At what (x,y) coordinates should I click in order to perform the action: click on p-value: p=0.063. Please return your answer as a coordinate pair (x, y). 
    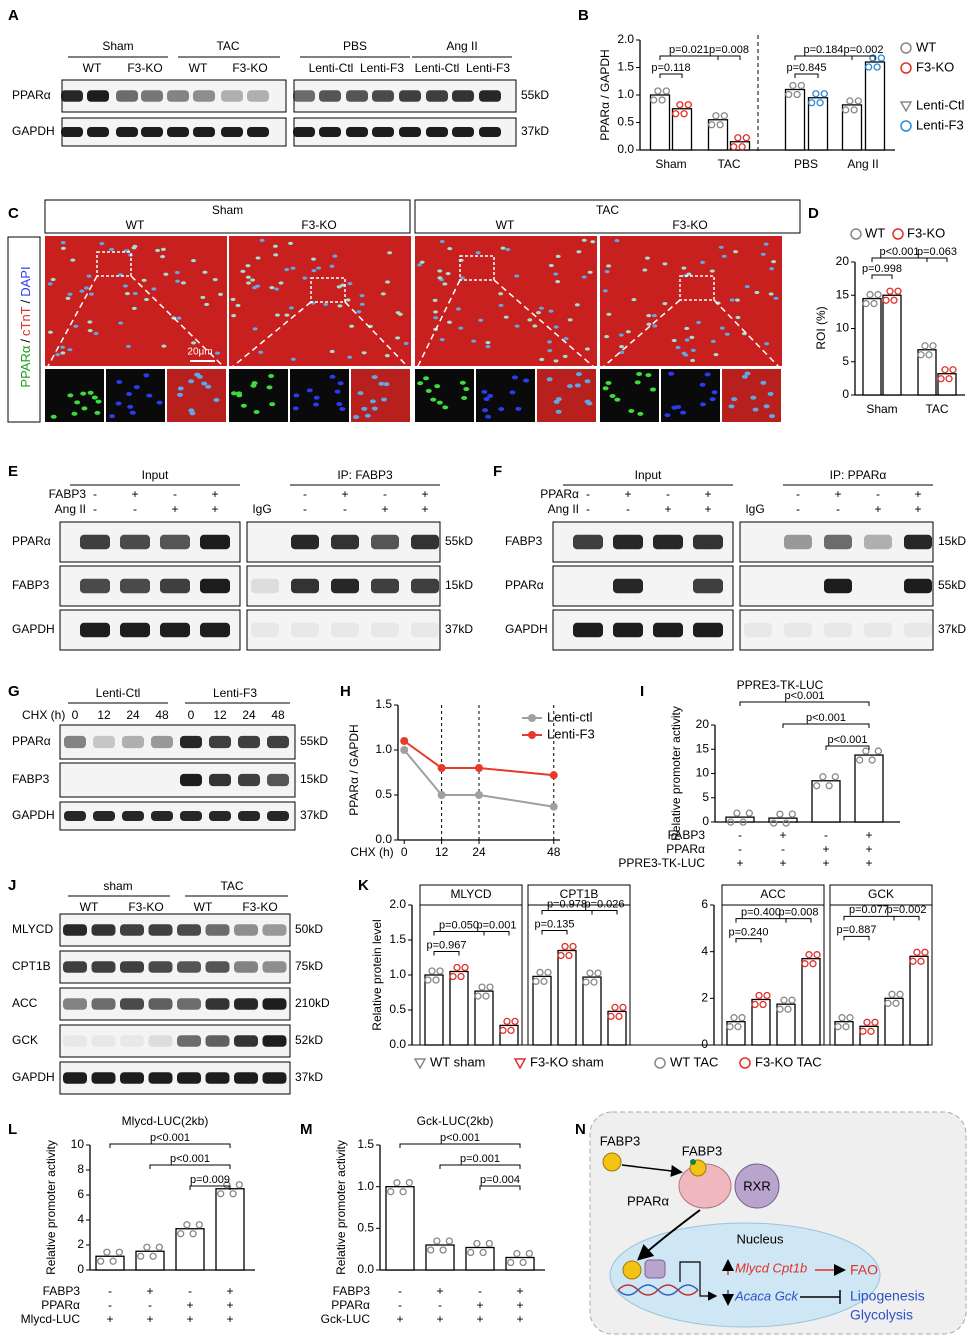
    Looking at the image, I should click on (937, 252).